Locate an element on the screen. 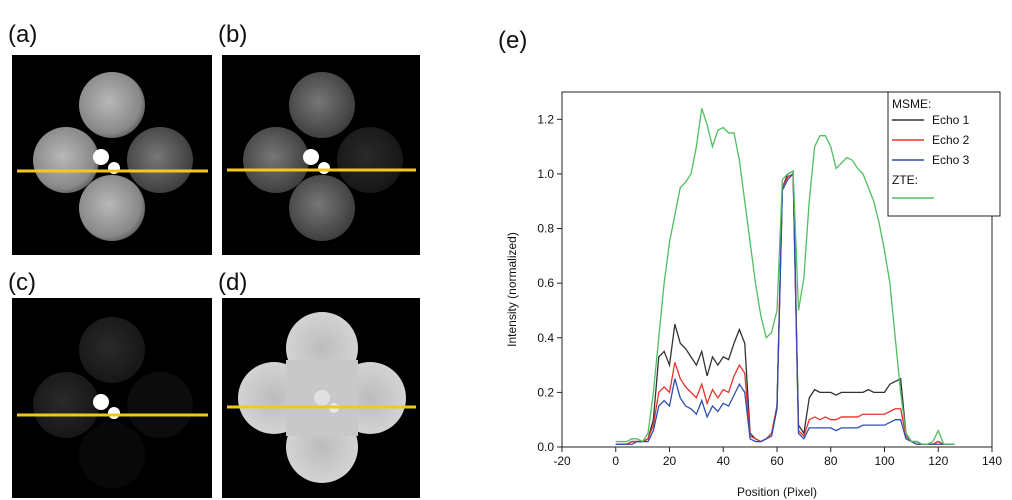  panel-label: (a) is located at coordinates (22, 34).